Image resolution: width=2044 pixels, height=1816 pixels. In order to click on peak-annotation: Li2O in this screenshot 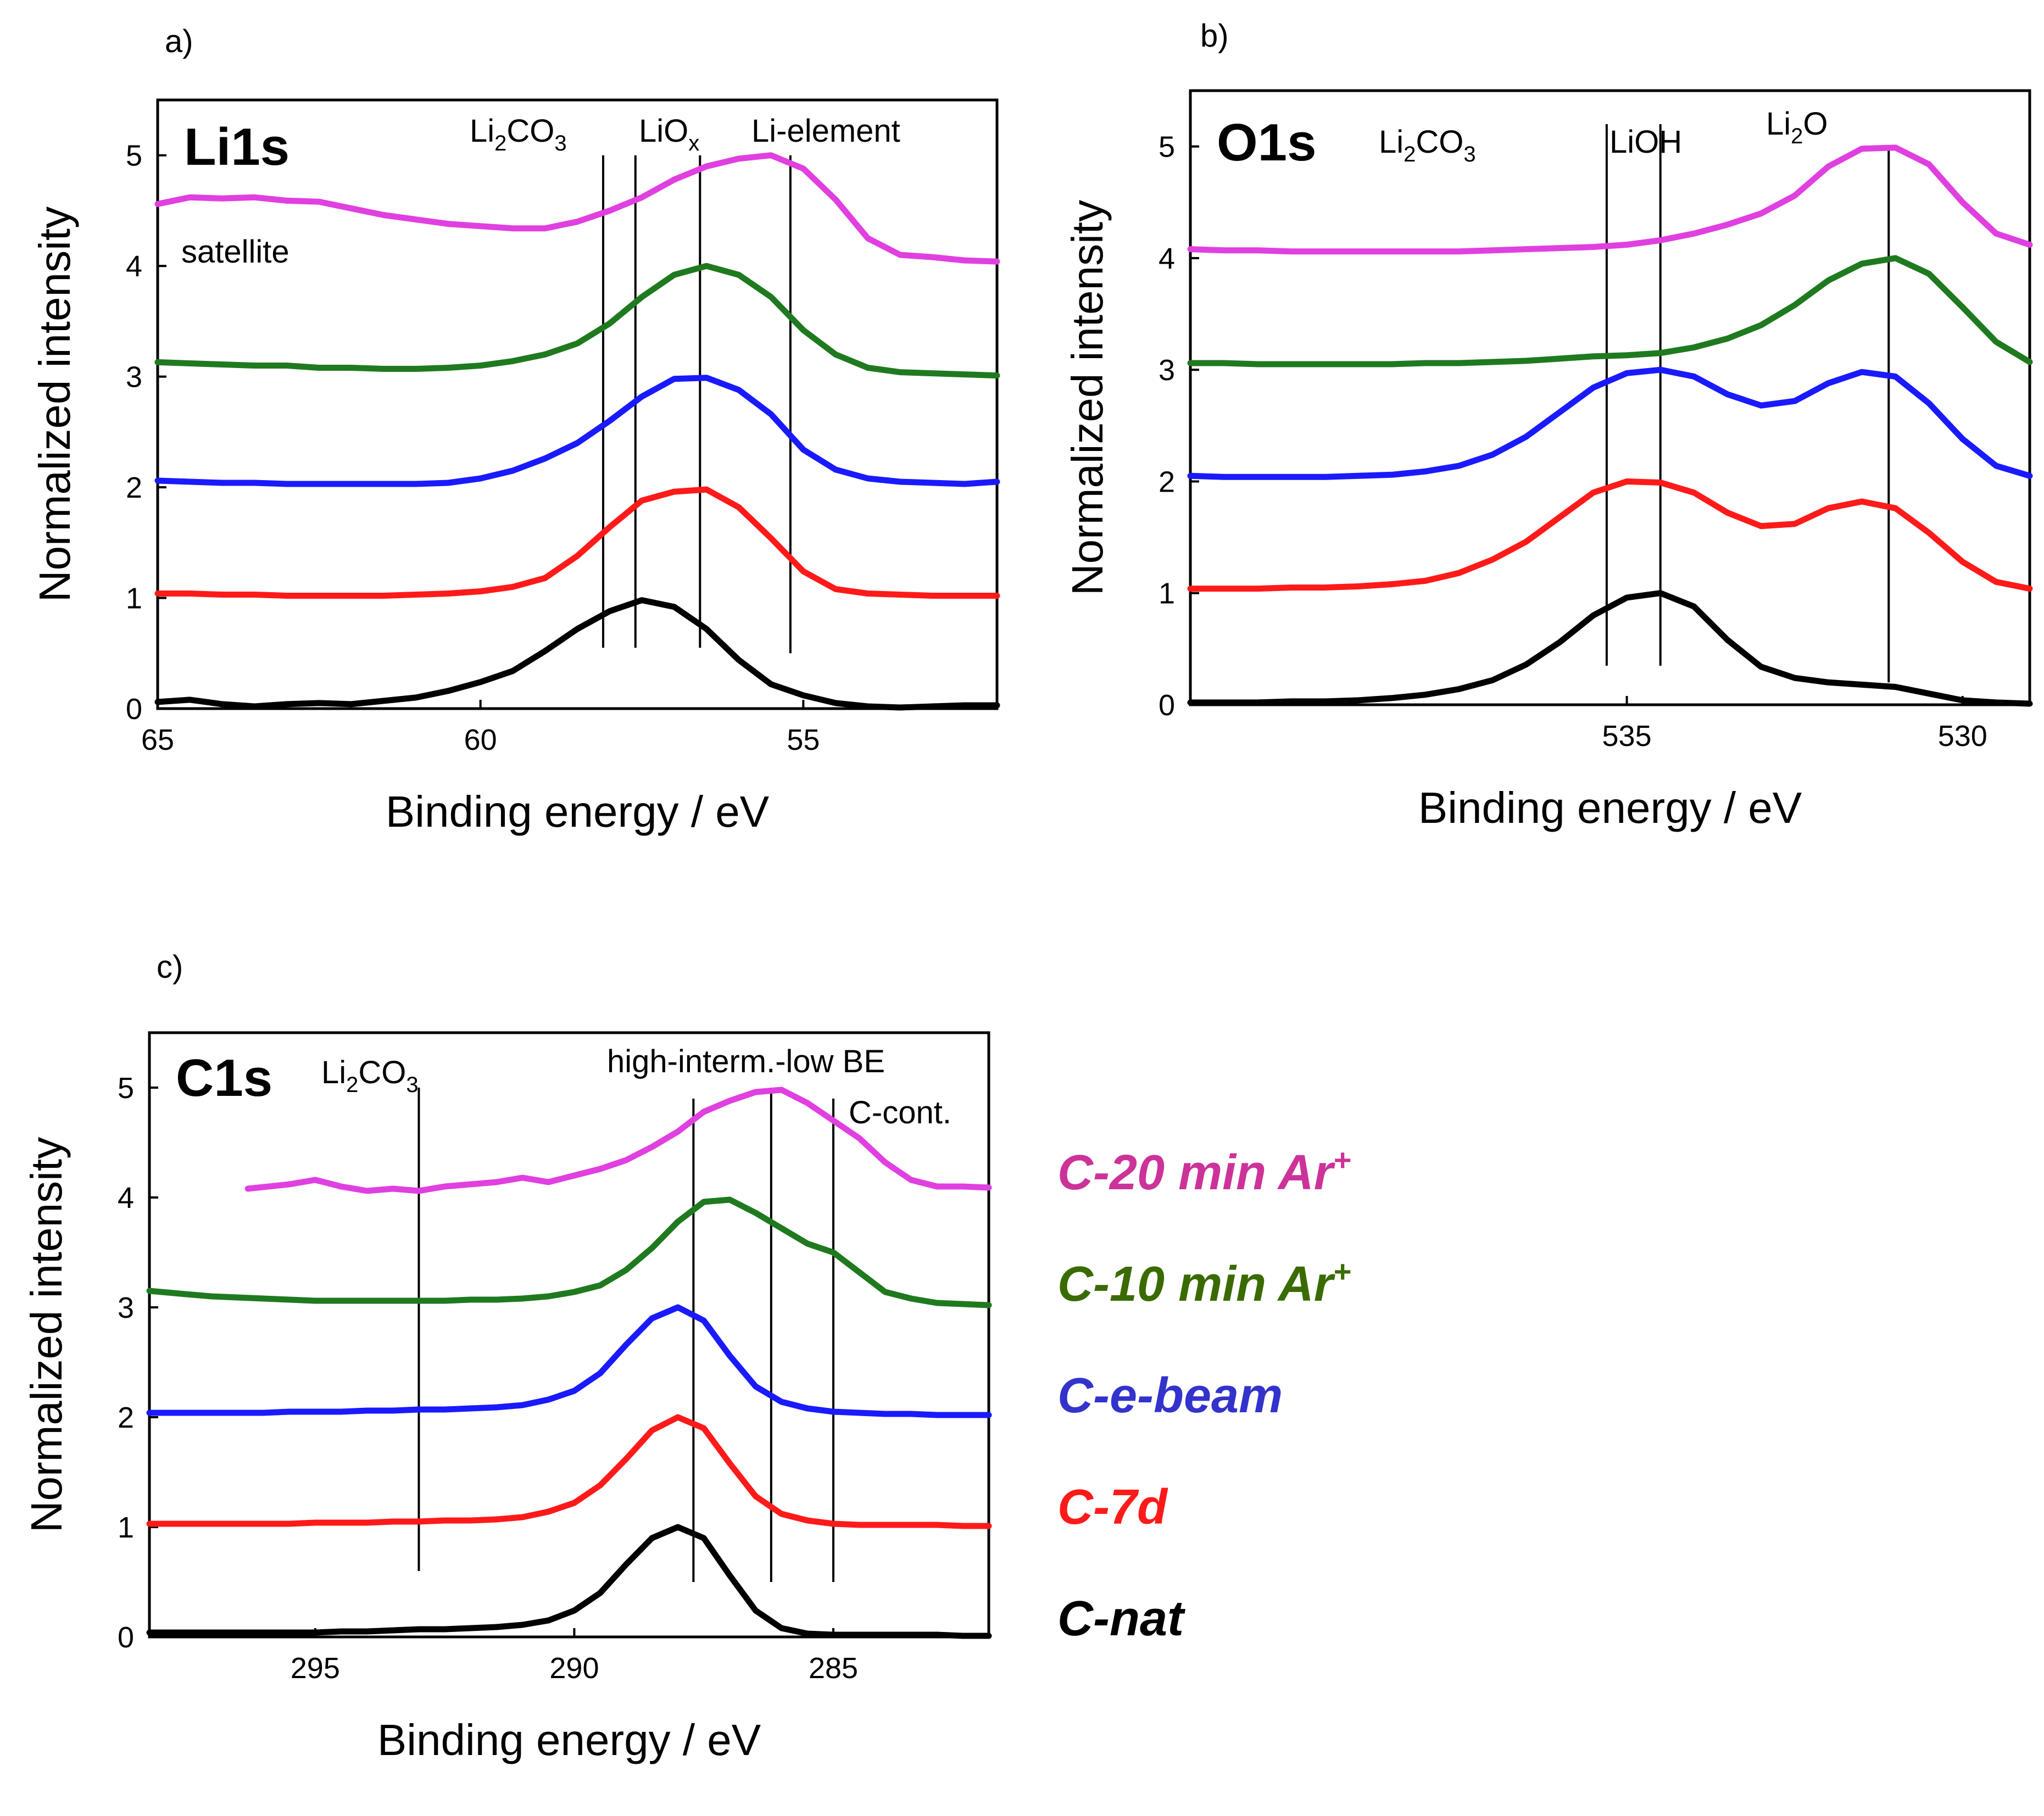, I will do `click(1797, 127)`.